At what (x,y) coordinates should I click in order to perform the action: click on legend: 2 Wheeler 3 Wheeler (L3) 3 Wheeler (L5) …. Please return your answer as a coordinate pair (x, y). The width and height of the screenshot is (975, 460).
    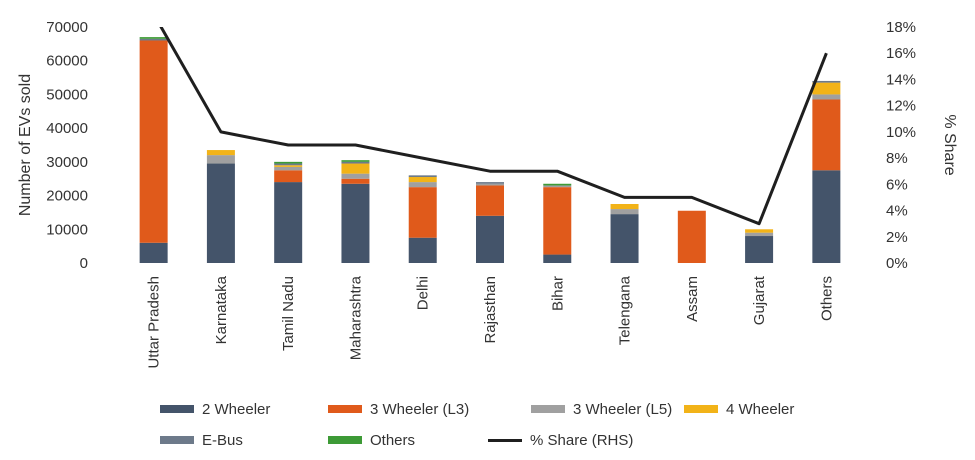
    Looking at the image, I should click on (540, 429).